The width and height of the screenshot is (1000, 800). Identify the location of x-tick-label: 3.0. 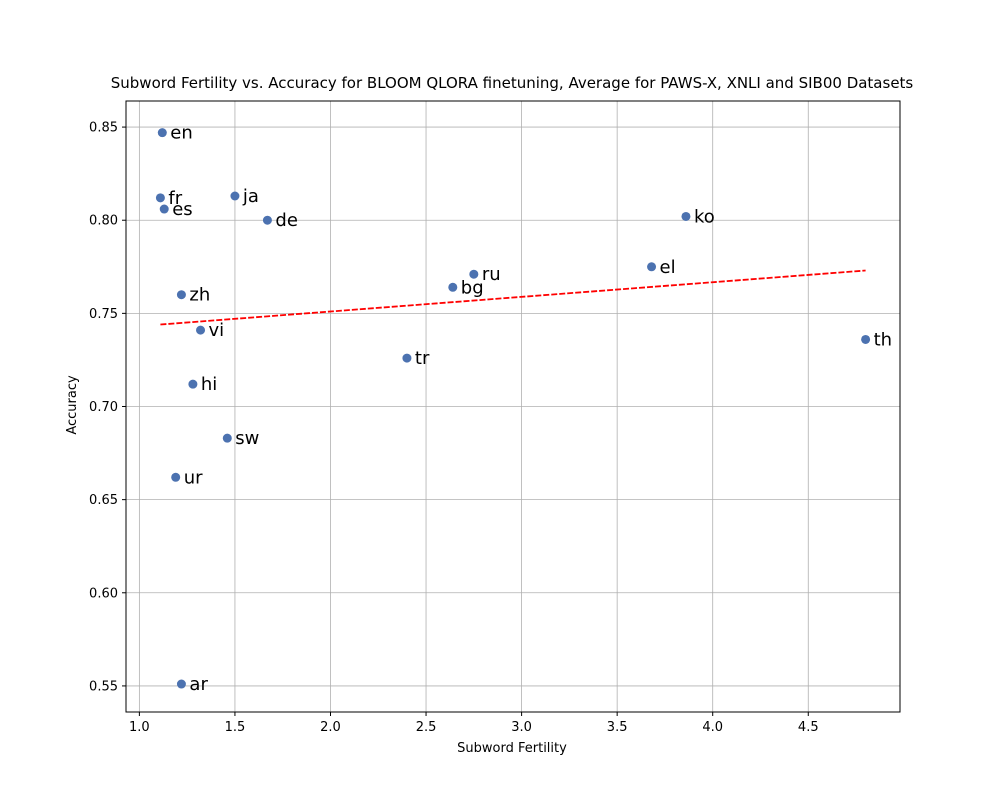
(521, 727).